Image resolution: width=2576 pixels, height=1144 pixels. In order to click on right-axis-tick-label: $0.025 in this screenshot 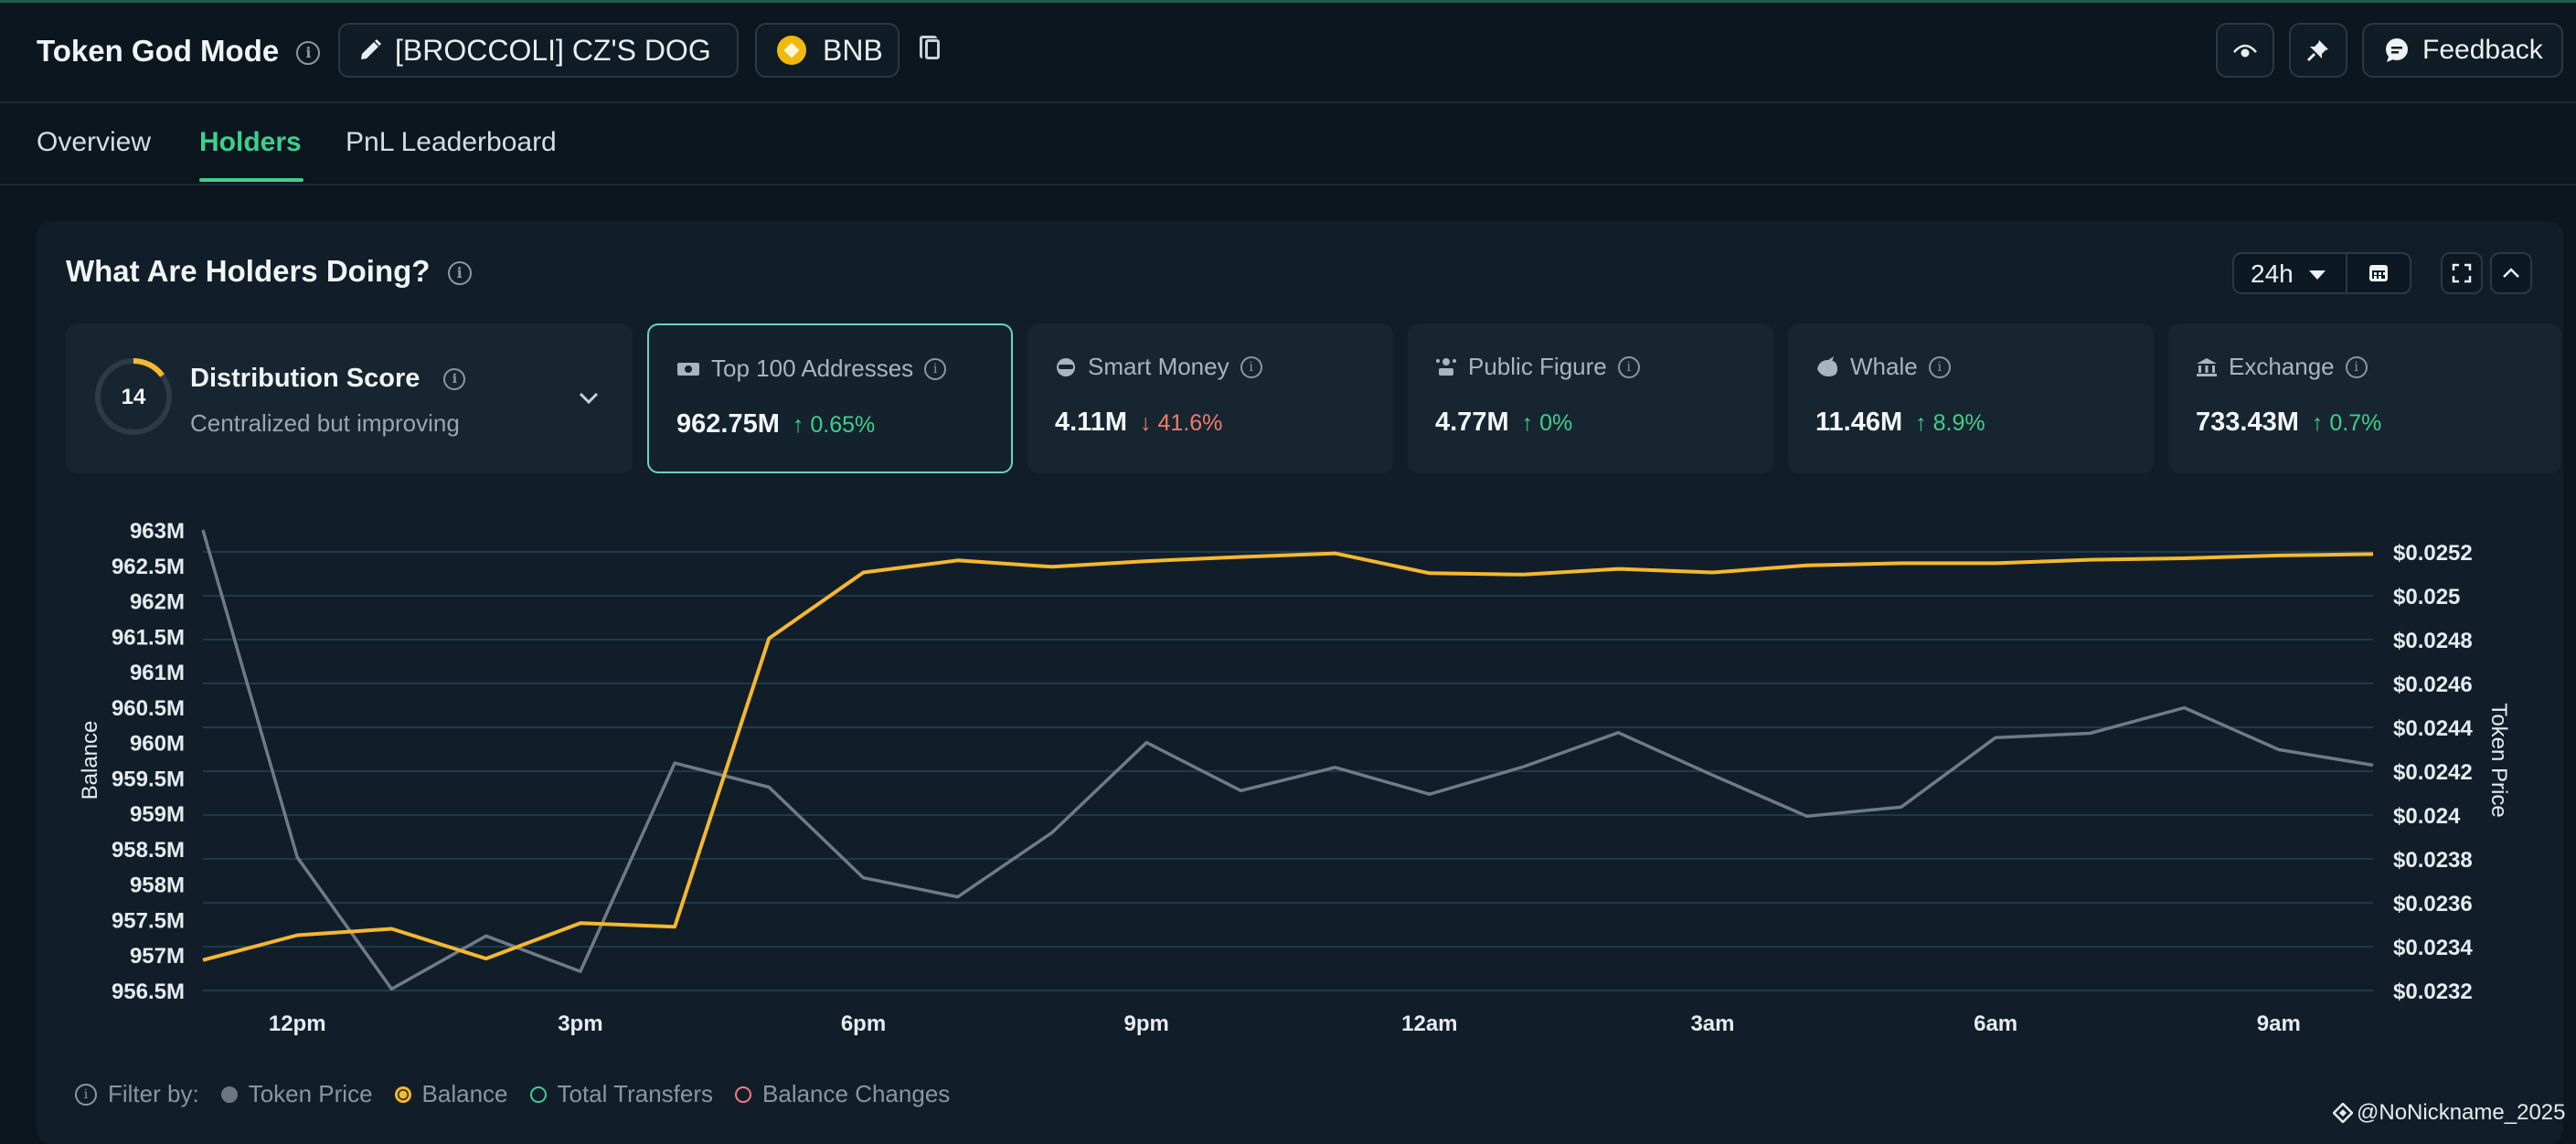, I will do `click(2426, 597)`.